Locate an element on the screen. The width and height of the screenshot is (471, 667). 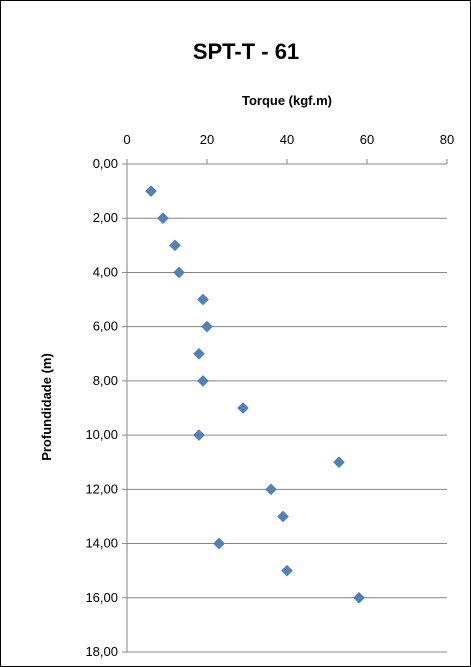
y-tick-label: 4,00 is located at coordinates (105, 271).